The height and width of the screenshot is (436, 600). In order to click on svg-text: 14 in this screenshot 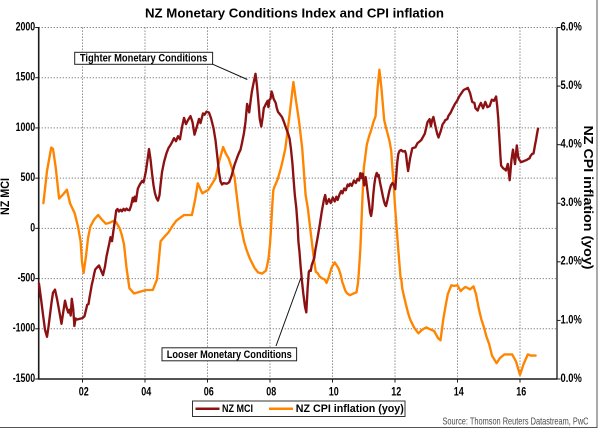, I will do `click(459, 393)`.